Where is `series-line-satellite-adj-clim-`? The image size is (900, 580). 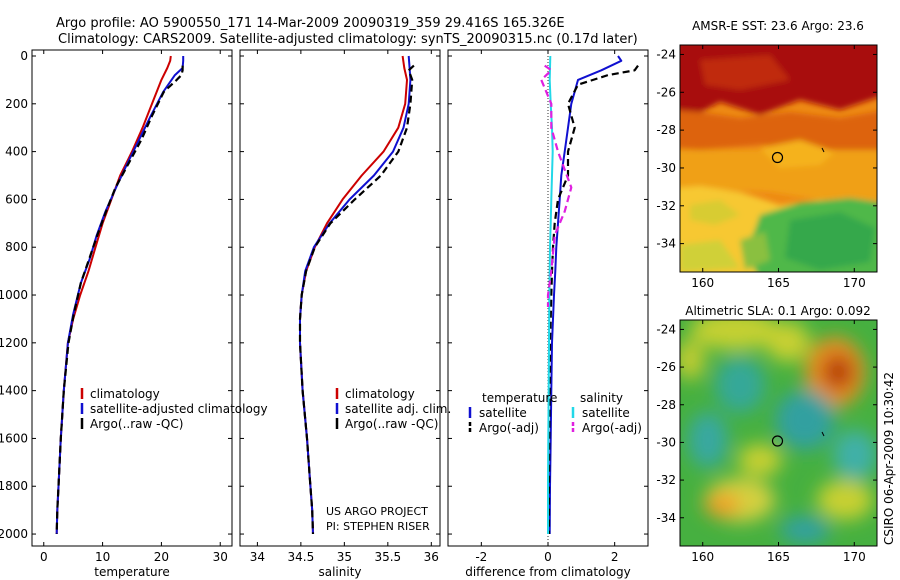
series-line-satellite-adj-clim- is located at coordinates (355, 295).